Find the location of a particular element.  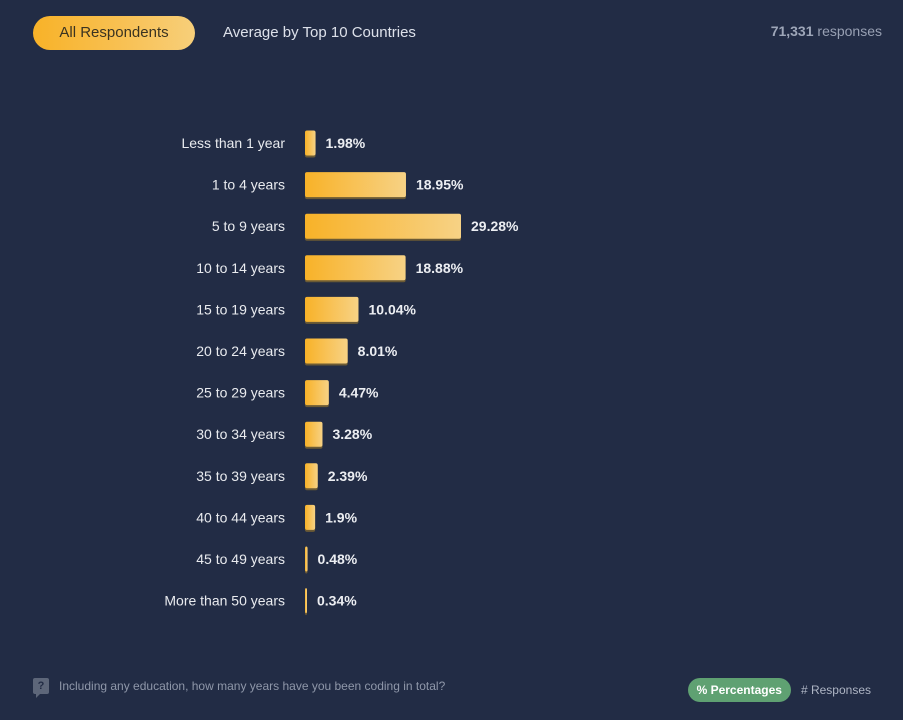

category-label: 10 to 14 years is located at coordinates (240, 268).